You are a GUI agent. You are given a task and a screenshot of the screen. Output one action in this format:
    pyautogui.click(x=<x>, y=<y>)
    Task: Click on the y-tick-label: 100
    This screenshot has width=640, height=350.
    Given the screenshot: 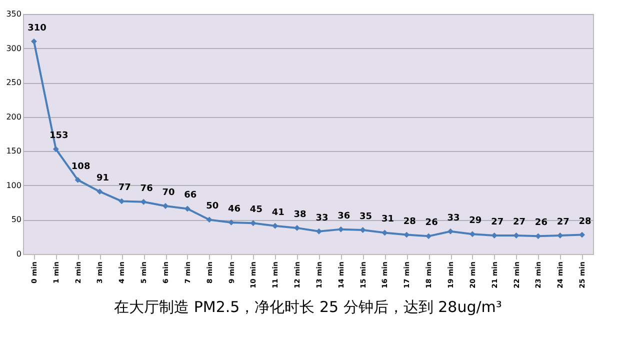 What is the action you would take?
    pyautogui.click(x=14, y=185)
    